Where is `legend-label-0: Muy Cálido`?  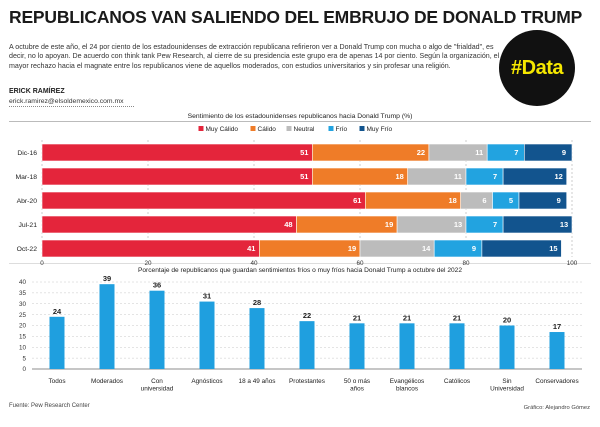 legend-label-0: Muy Cálido is located at coordinates (222, 129).